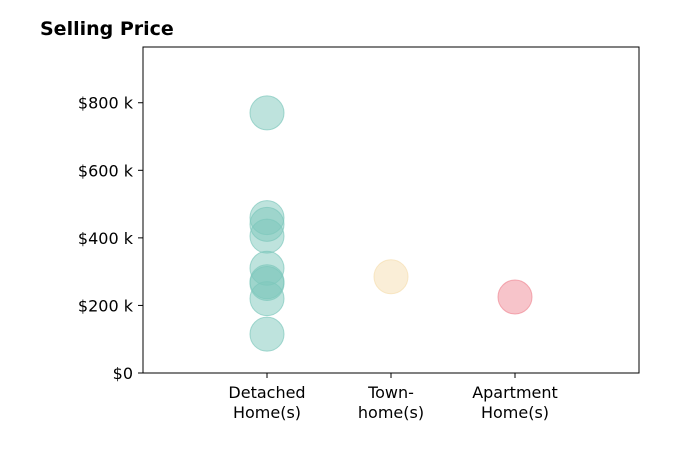 The image size is (679, 462). I want to click on x-tick-label: Detached, so click(266, 392).